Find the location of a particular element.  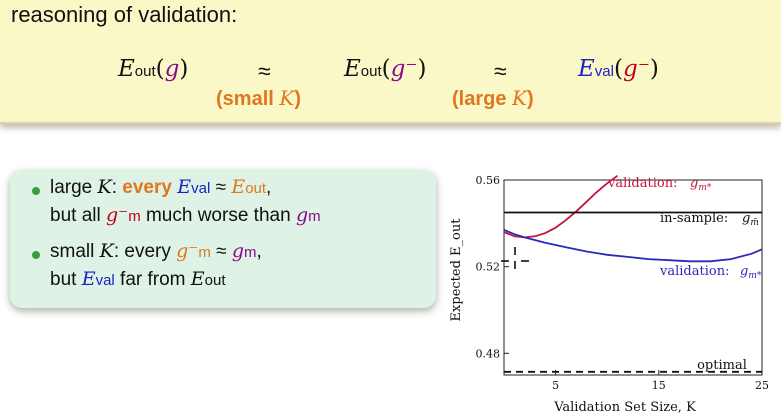

crosshair-cursor-icon is located at coordinates (515, 258).